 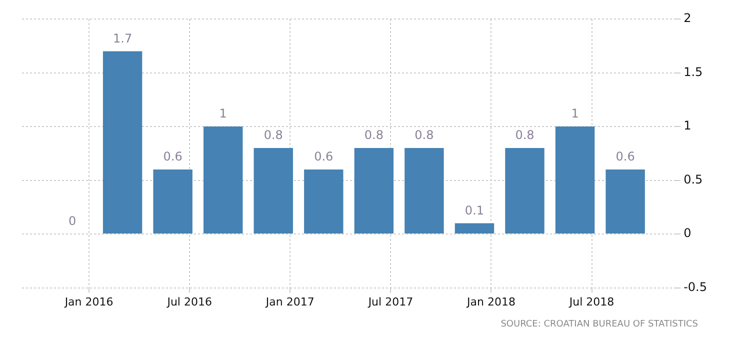 What do you see at coordinates (491, 301) in the screenshot?
I see `x-tick-label: Jan 2018` at bounding box center [491, 301].